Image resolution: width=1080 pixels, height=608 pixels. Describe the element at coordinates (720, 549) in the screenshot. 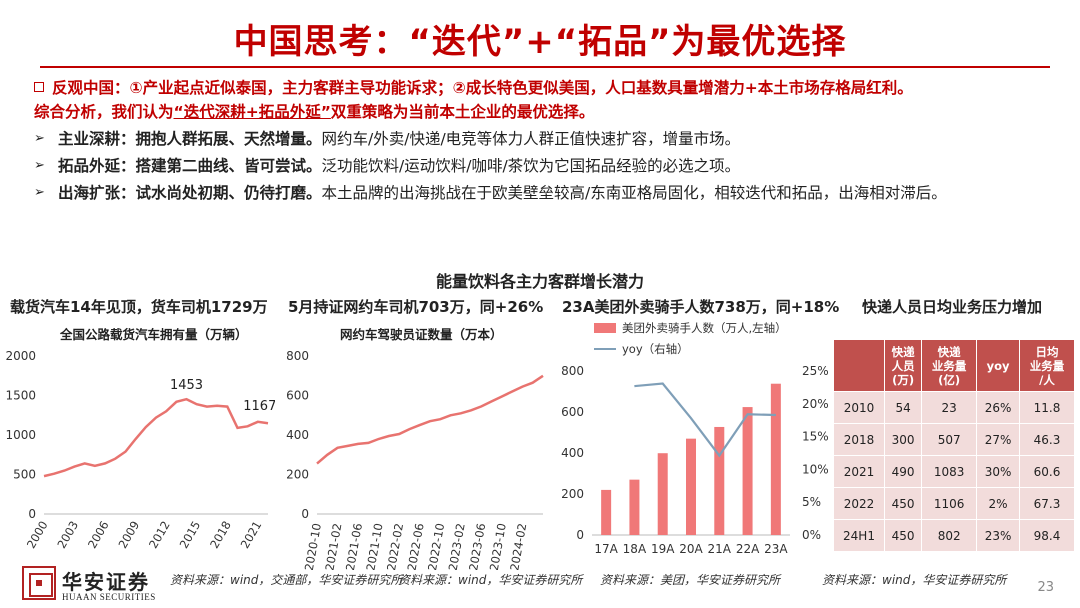

I see `x-tick-label: 21A` at that location.